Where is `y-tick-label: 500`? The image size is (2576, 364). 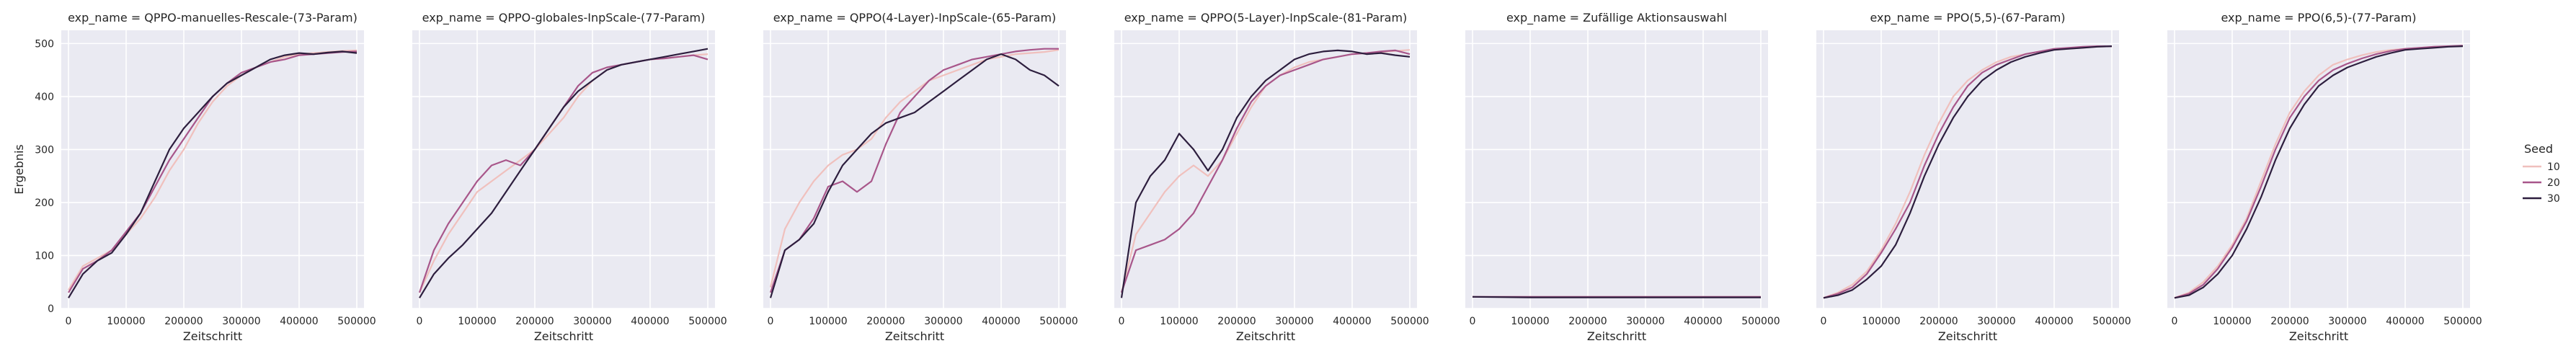
y-tick-label: 500 is located at coordinates (44, 44).